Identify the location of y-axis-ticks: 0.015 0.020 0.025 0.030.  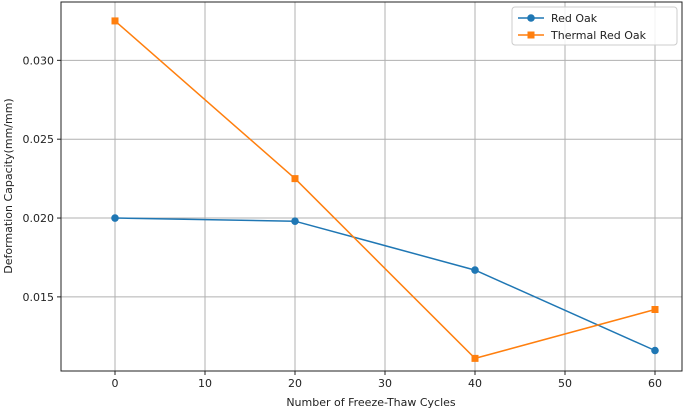
(42, 179).